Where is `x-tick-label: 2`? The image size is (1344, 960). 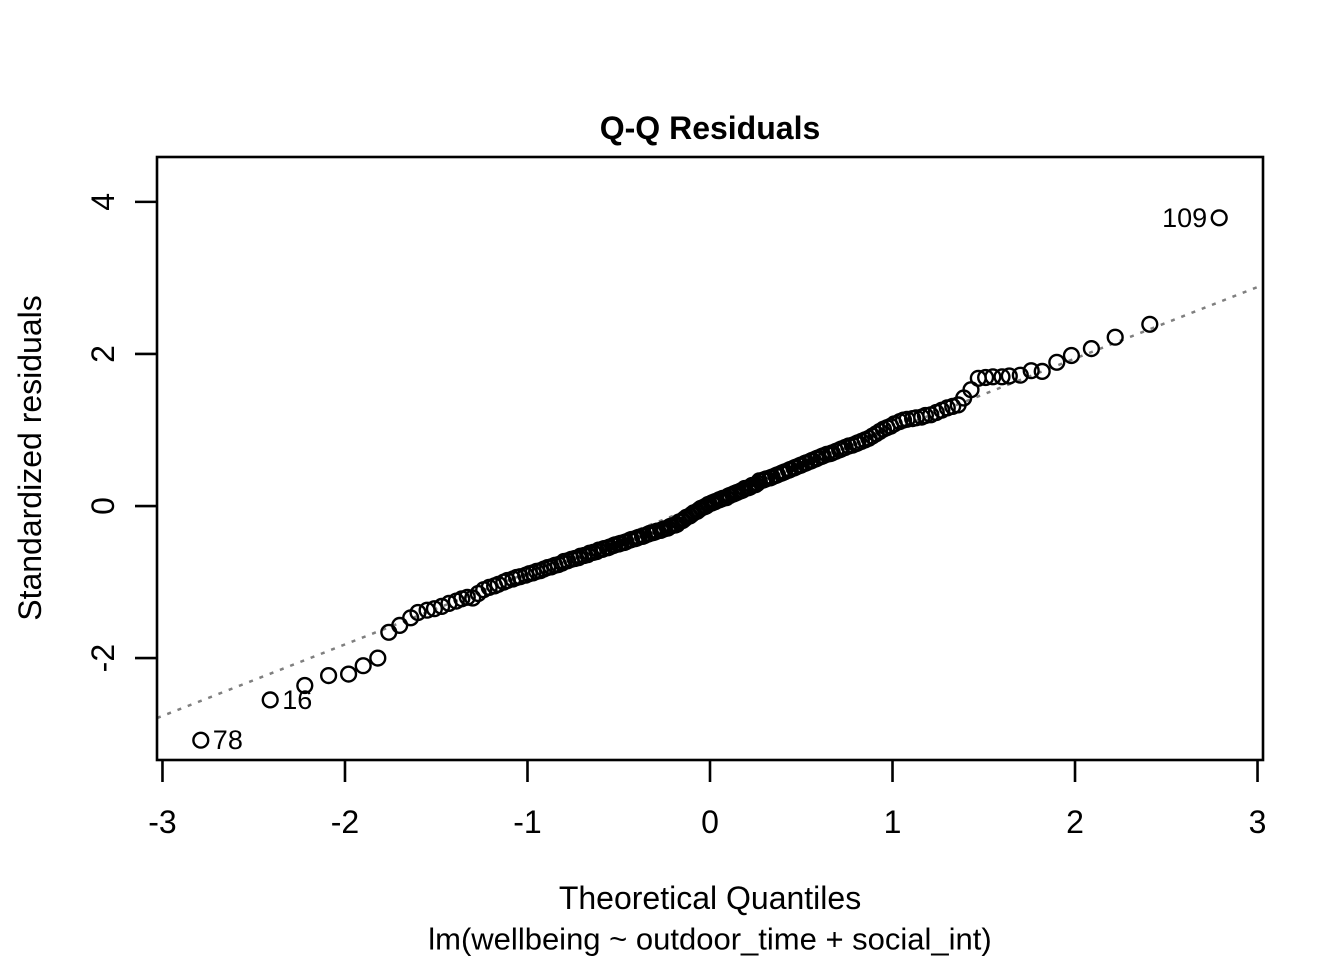 x-tick-label: 2 is located at coordinates (1075, 822).